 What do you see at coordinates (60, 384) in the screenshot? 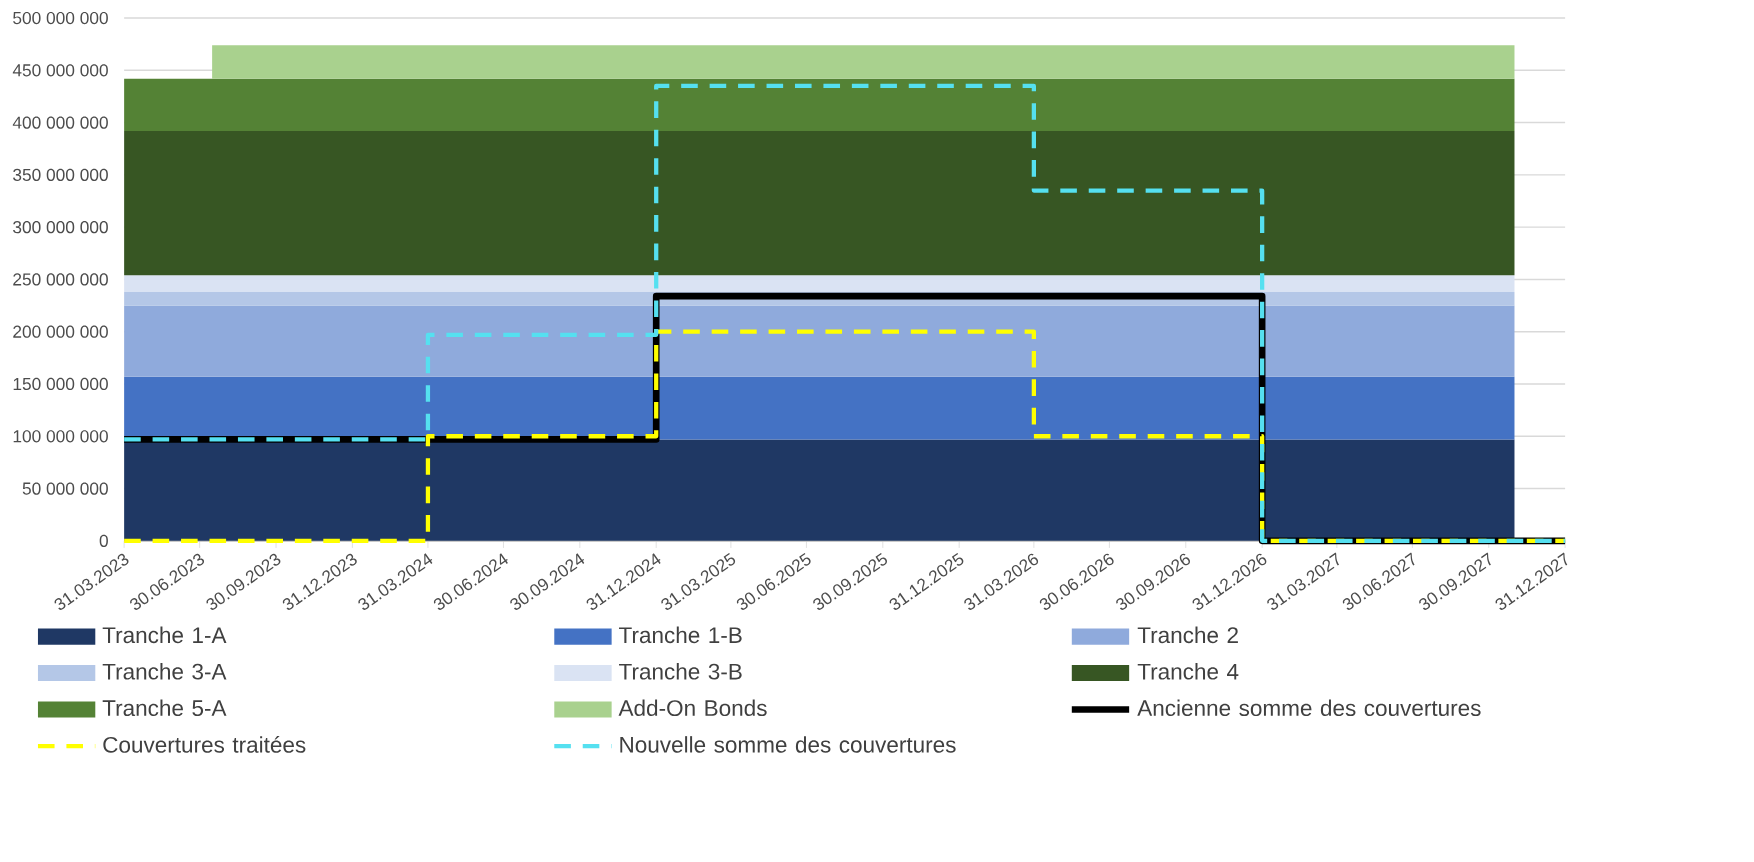
I see `y-tick-label: 150 000 000` at bounding box center [60, 384].